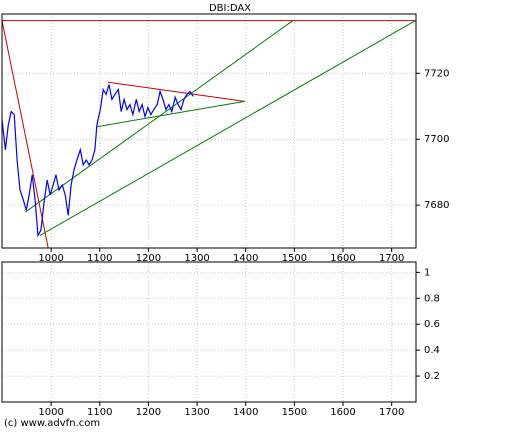 The height and width of the screenshot is (434, 512). Describe the element at coordinates (52, 423) in the screenshot. I see `source: (c) www.advfn.com` at that location.